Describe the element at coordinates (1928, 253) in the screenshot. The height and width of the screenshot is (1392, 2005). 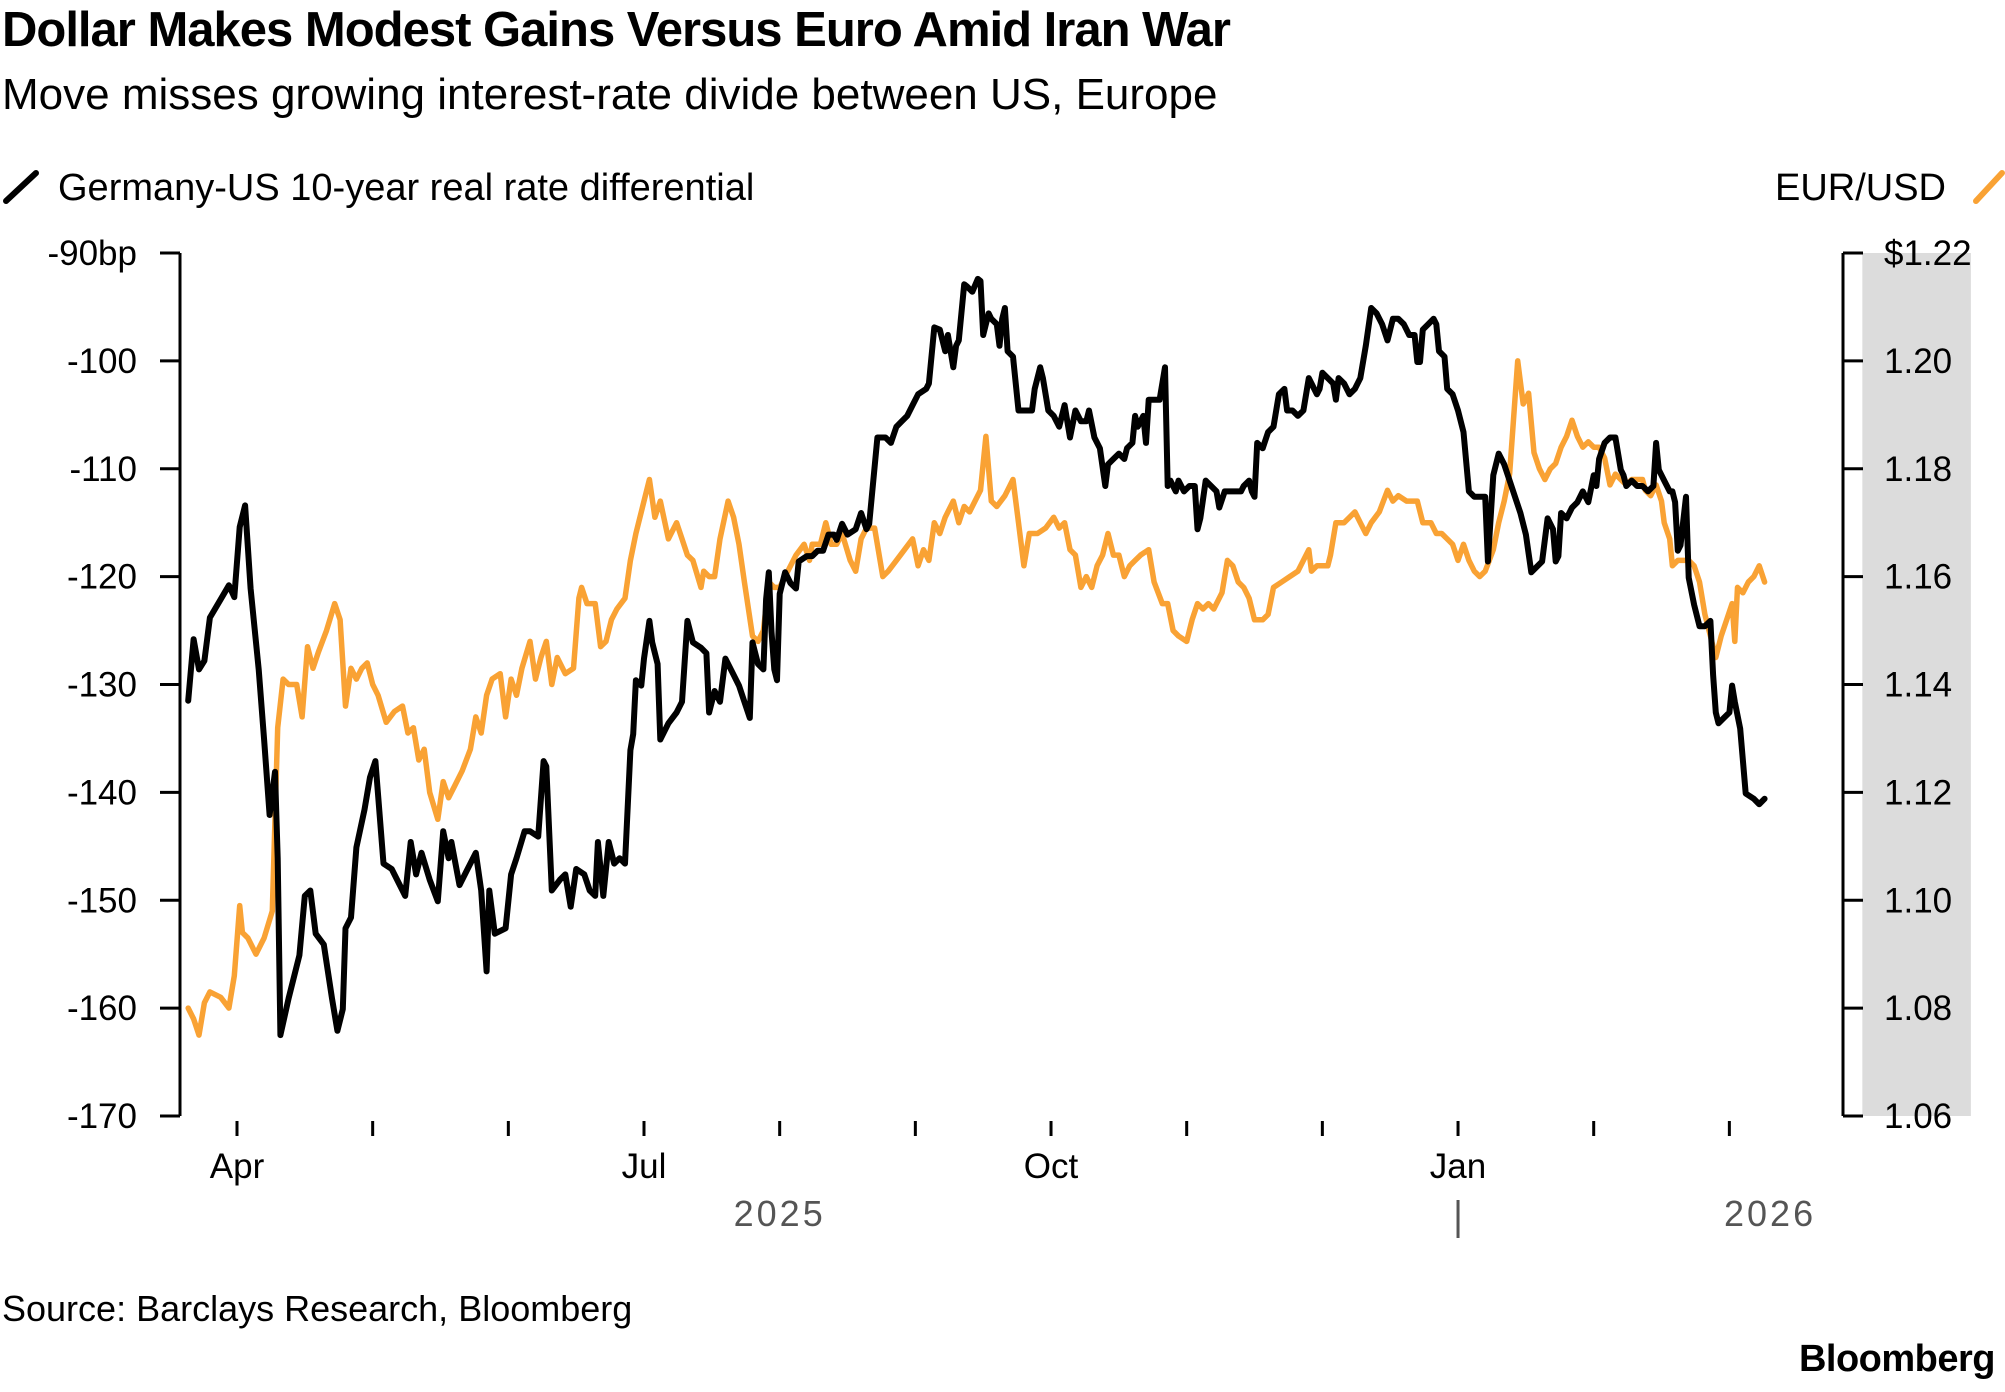
I see `right-axis-tick-label: $1.22` at that location.